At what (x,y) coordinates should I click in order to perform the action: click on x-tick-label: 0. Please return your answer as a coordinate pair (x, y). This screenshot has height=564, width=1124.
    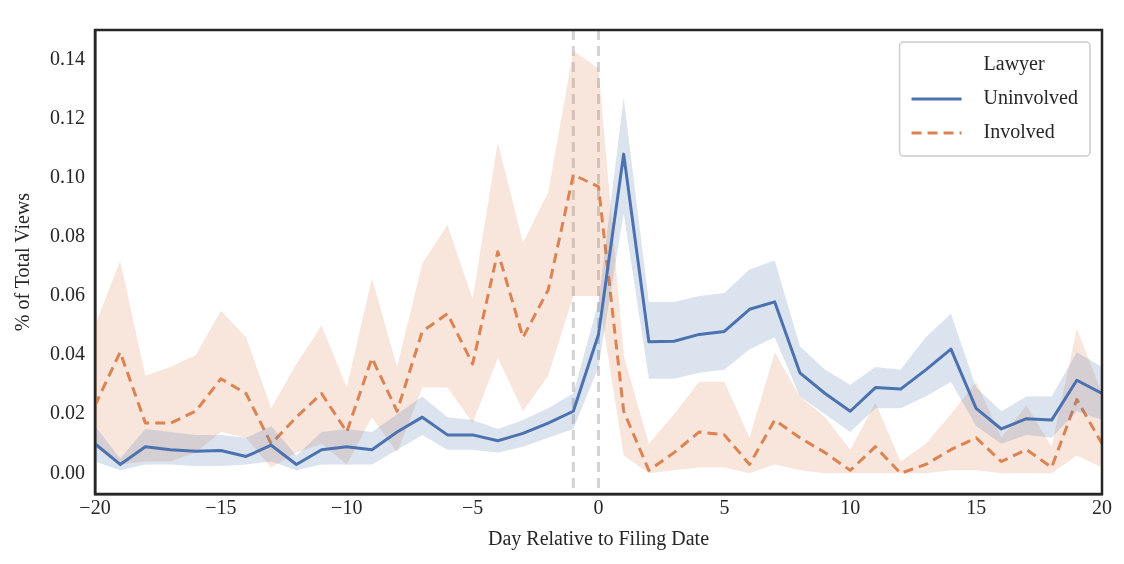
    Looking at the image, I should click on (598, 507).